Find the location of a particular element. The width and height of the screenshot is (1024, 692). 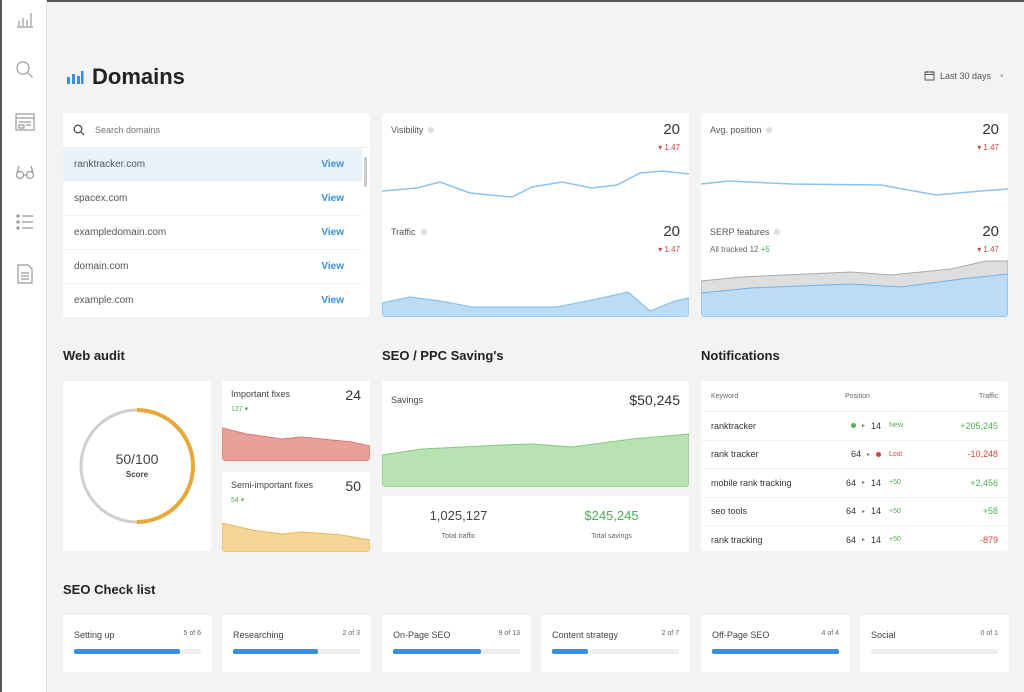

page-title-text: Domains is located at coordinates (138, 76).